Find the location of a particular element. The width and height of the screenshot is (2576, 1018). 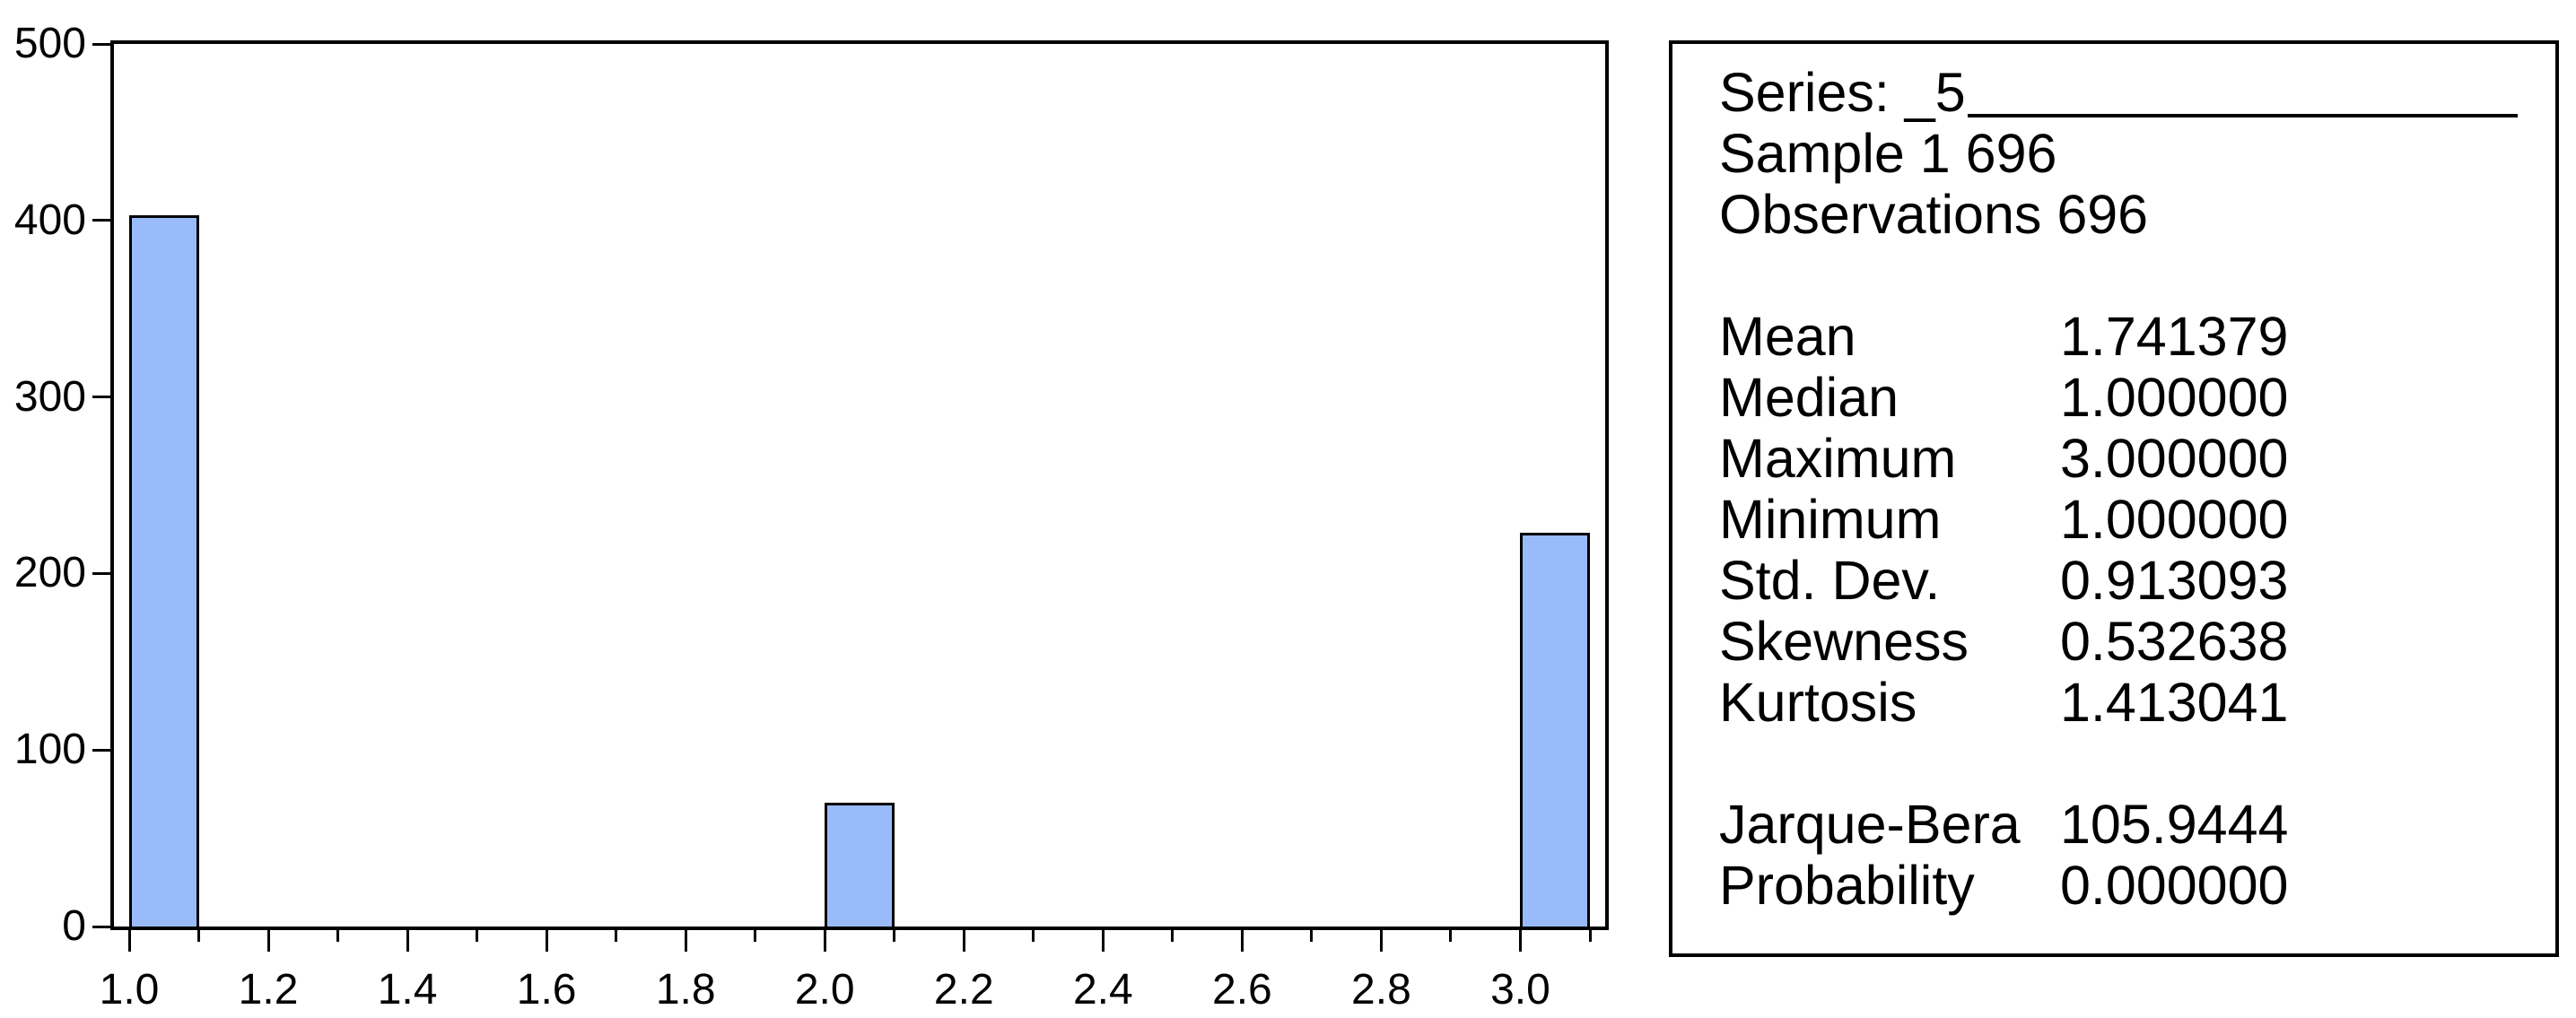

x-tick-label: 2.0 is located at coordinates (825, 990).